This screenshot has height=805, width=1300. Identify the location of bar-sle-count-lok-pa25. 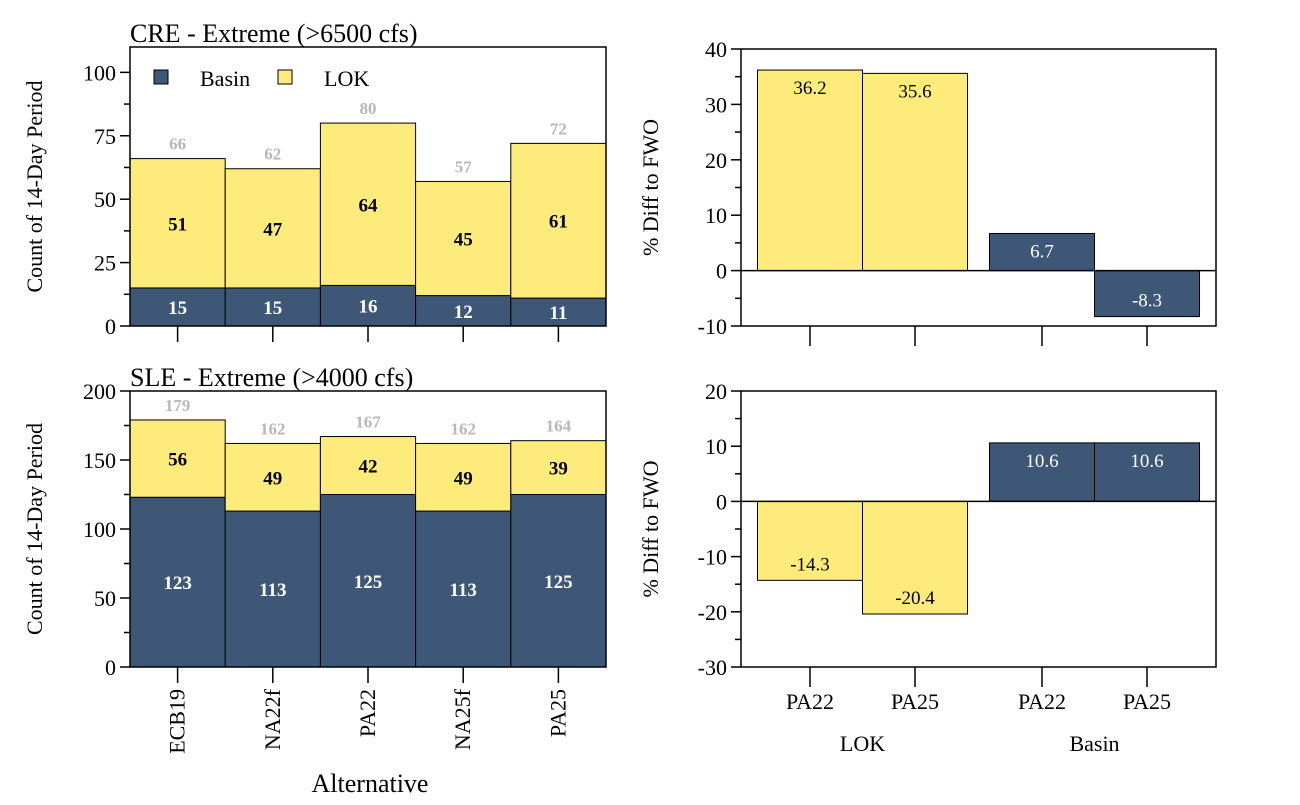
(558, 467).